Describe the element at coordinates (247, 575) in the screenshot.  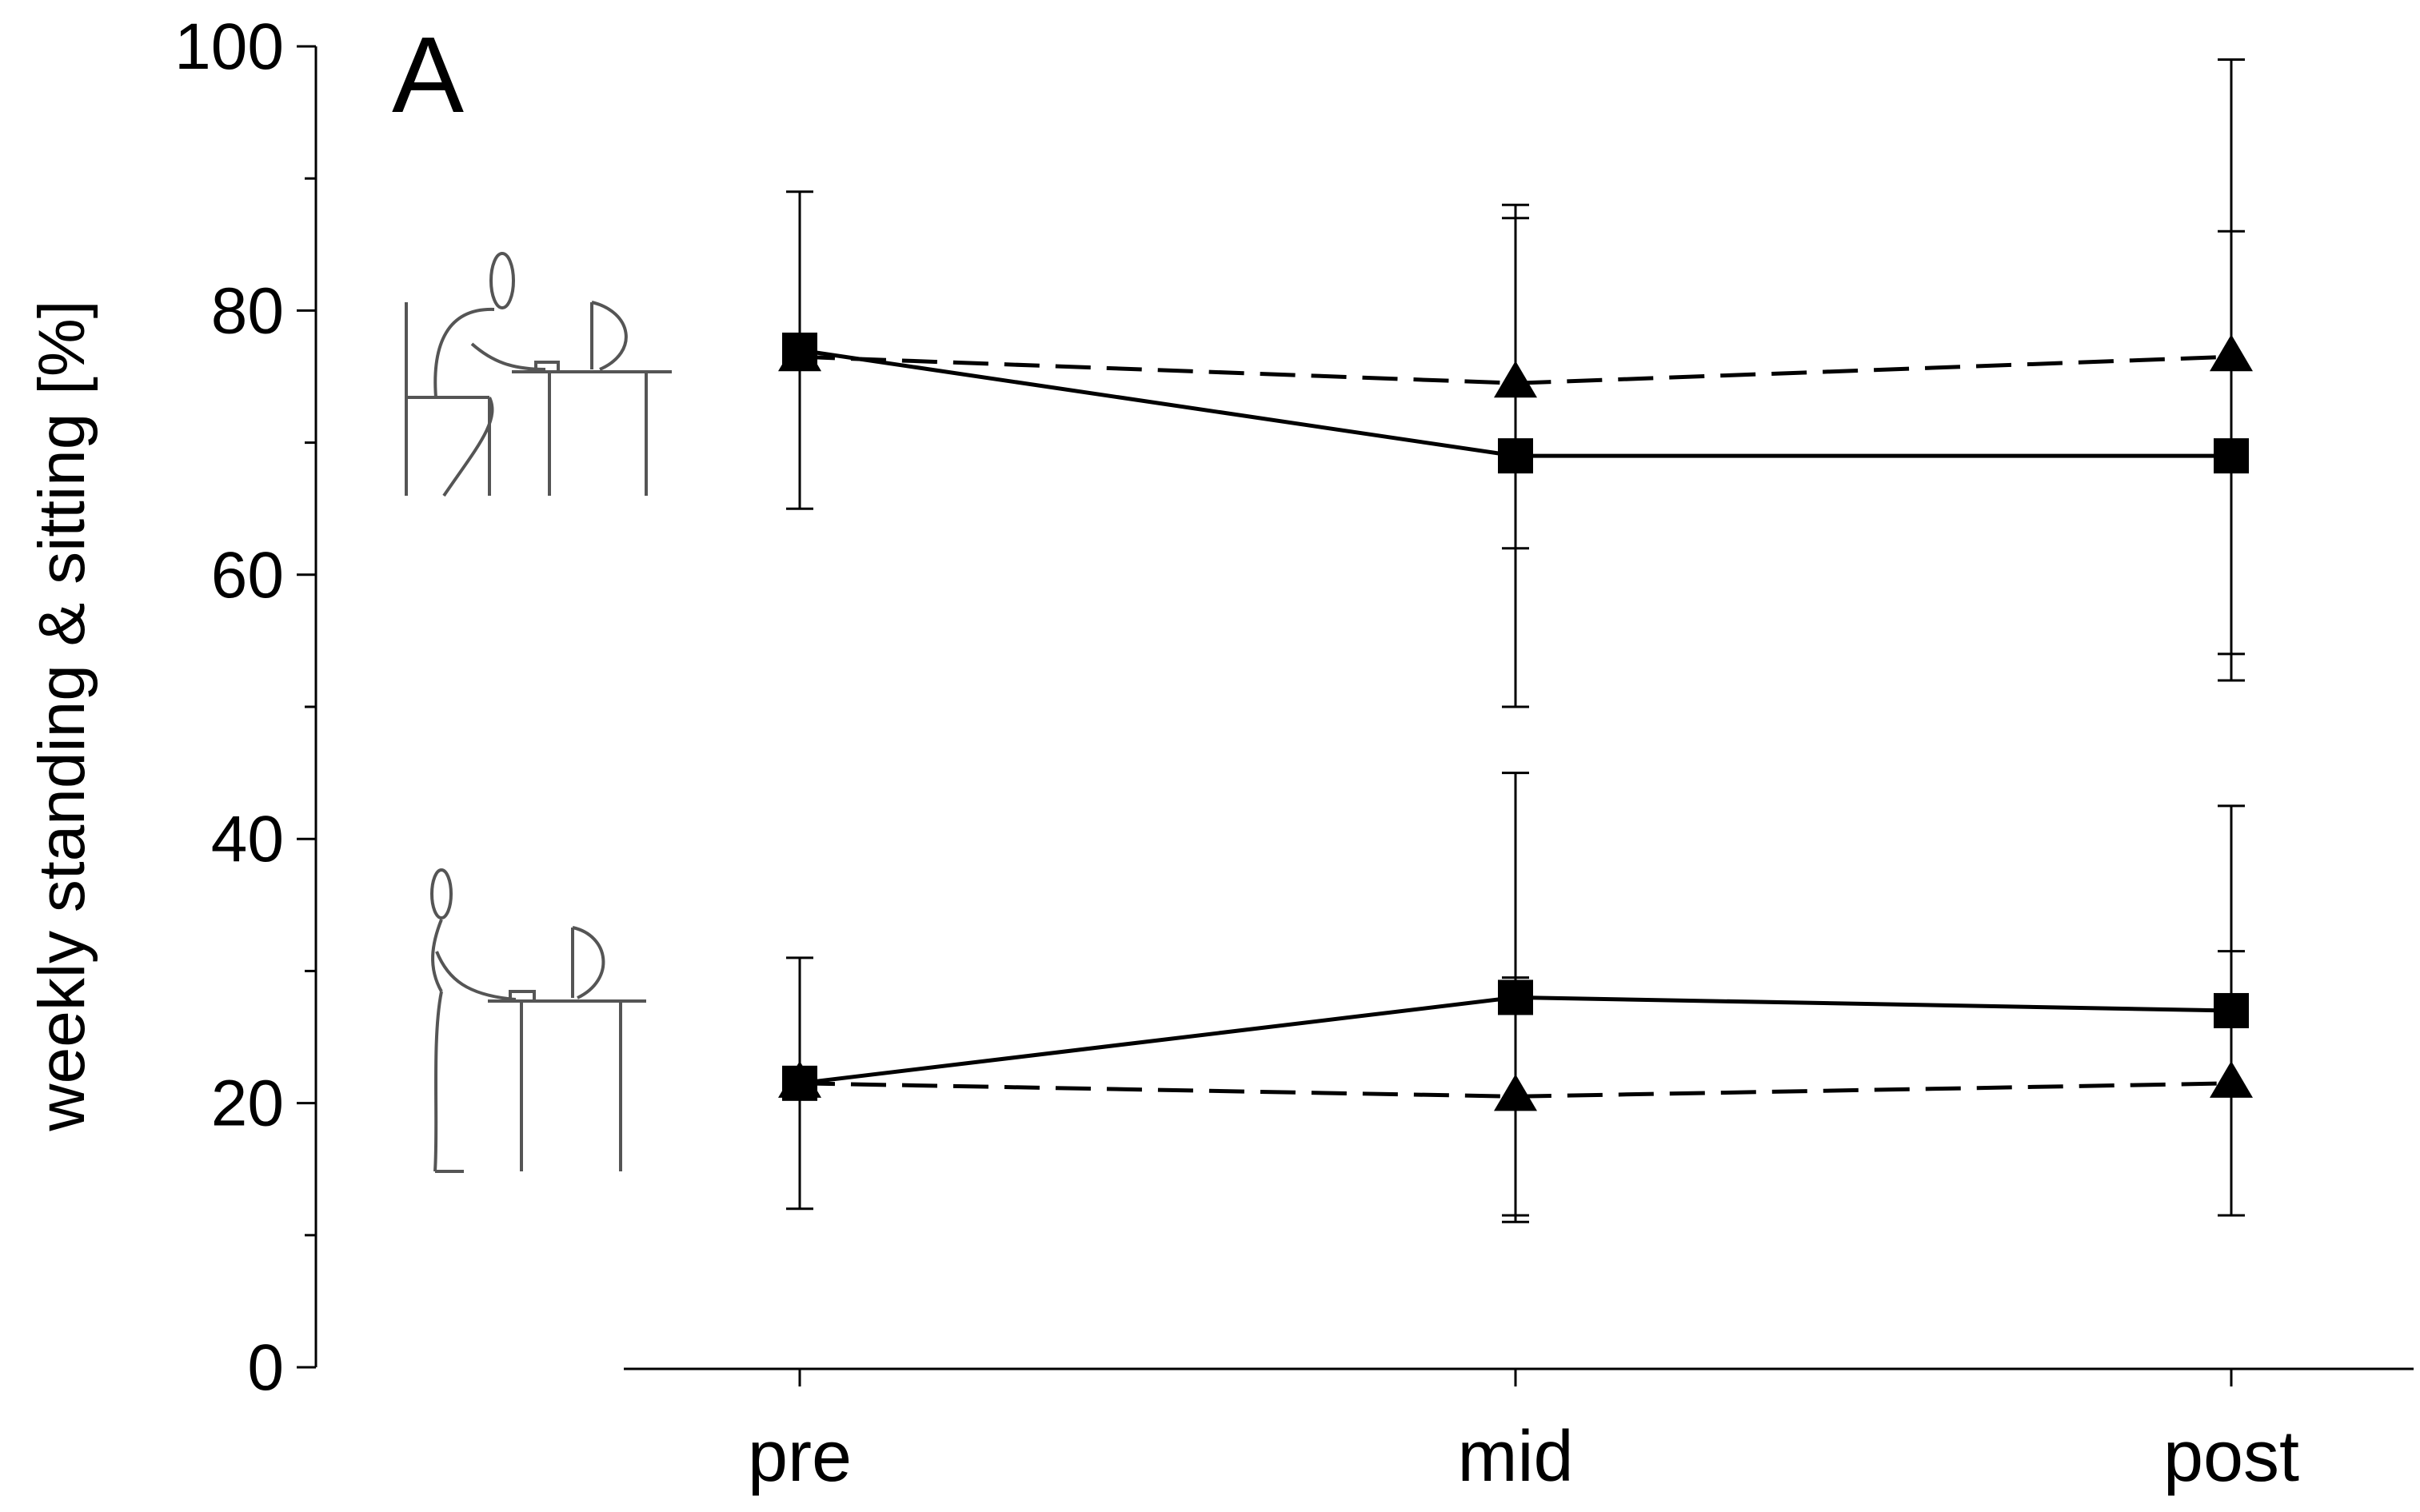
I see `y-tick-label: 60` at that location.